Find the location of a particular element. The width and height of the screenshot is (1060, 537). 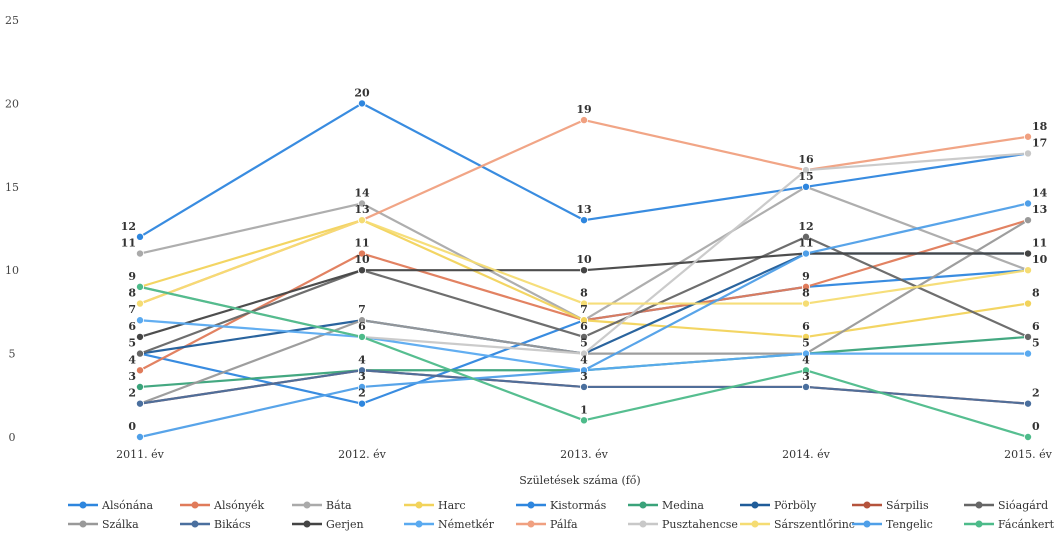

legend-item: Sióagárd is located at coordinates (1006, 505).